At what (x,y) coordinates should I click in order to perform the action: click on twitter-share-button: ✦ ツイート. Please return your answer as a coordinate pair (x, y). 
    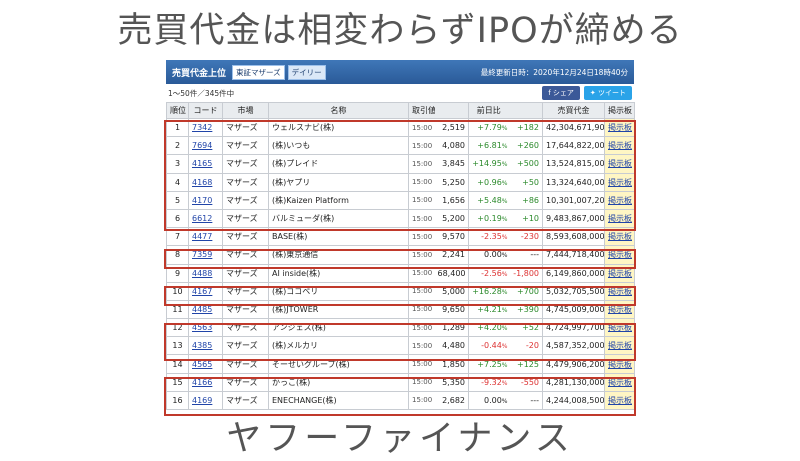
    Looking at the image, I should click on (607, 93).